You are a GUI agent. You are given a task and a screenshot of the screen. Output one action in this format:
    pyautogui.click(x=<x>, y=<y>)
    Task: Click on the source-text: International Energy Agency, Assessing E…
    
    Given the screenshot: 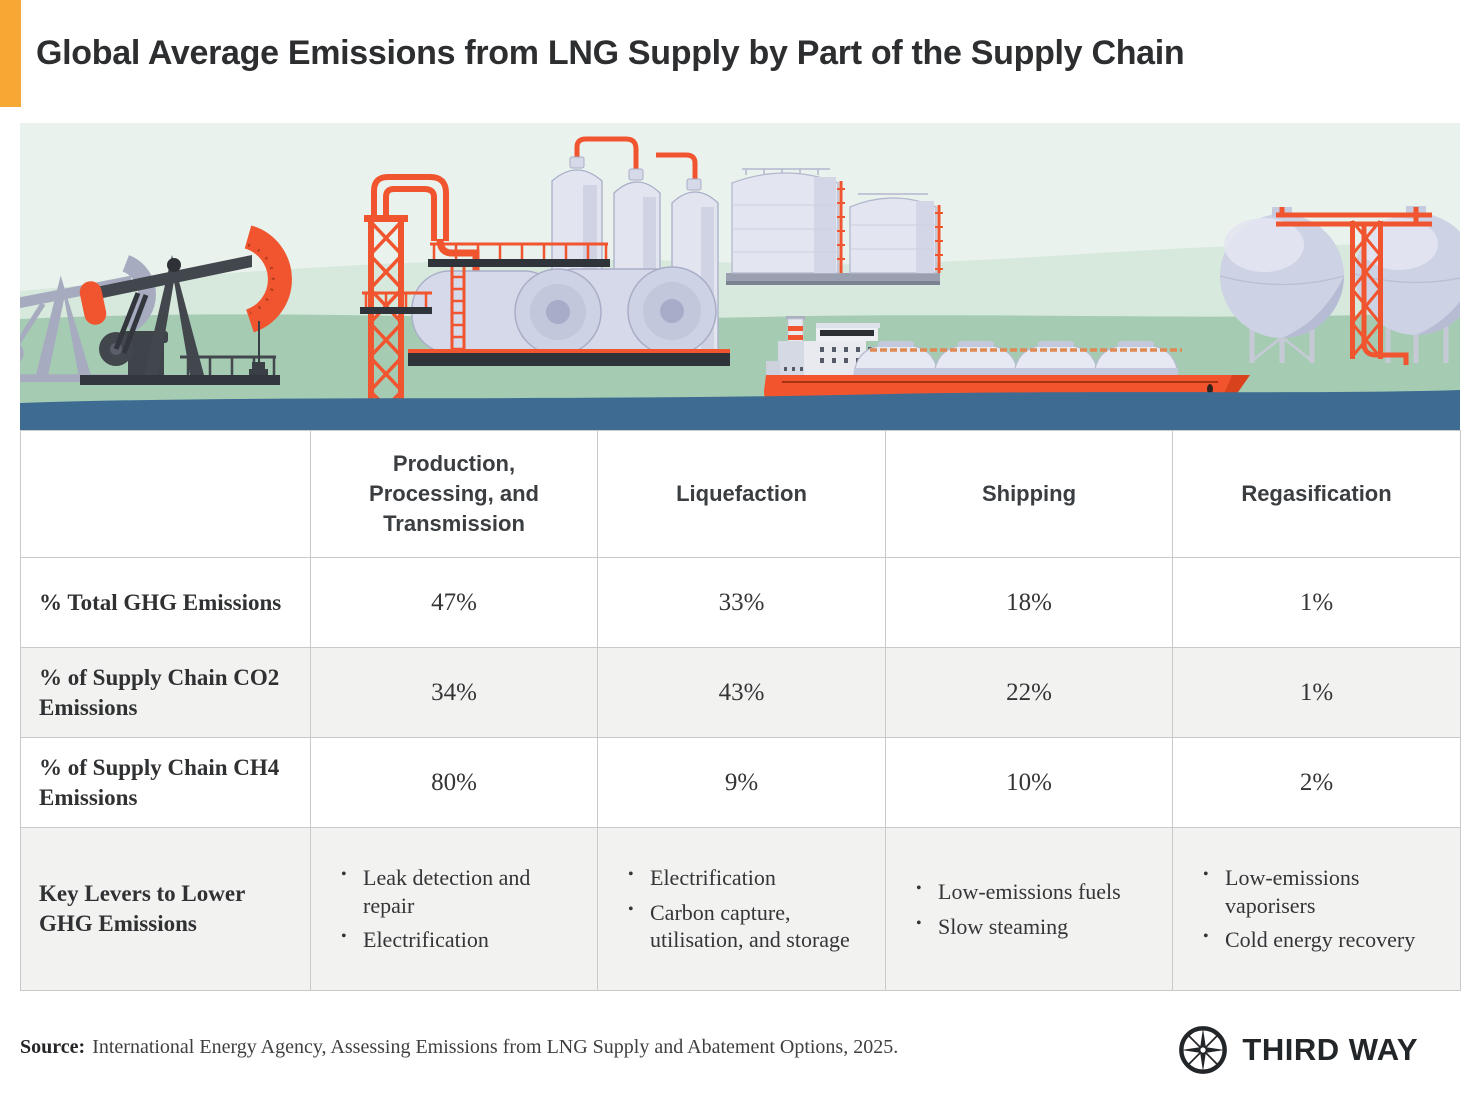 What is the action you would take?
    pyautogui.click(x=495, y=1047)
    